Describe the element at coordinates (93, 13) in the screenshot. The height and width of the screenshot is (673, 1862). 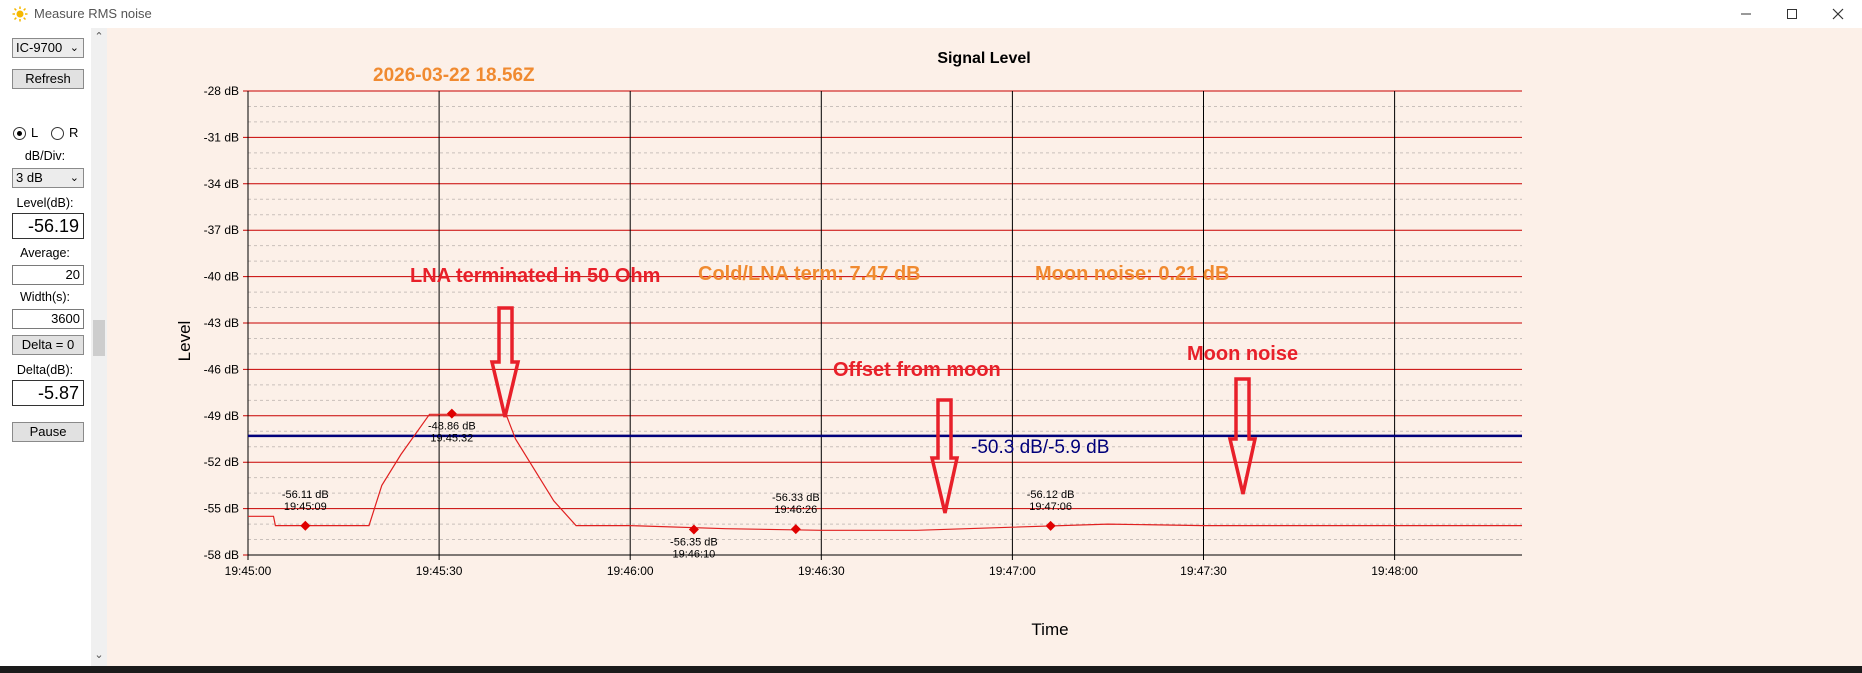
I see `window-title: Measure RMS noise` at that location.